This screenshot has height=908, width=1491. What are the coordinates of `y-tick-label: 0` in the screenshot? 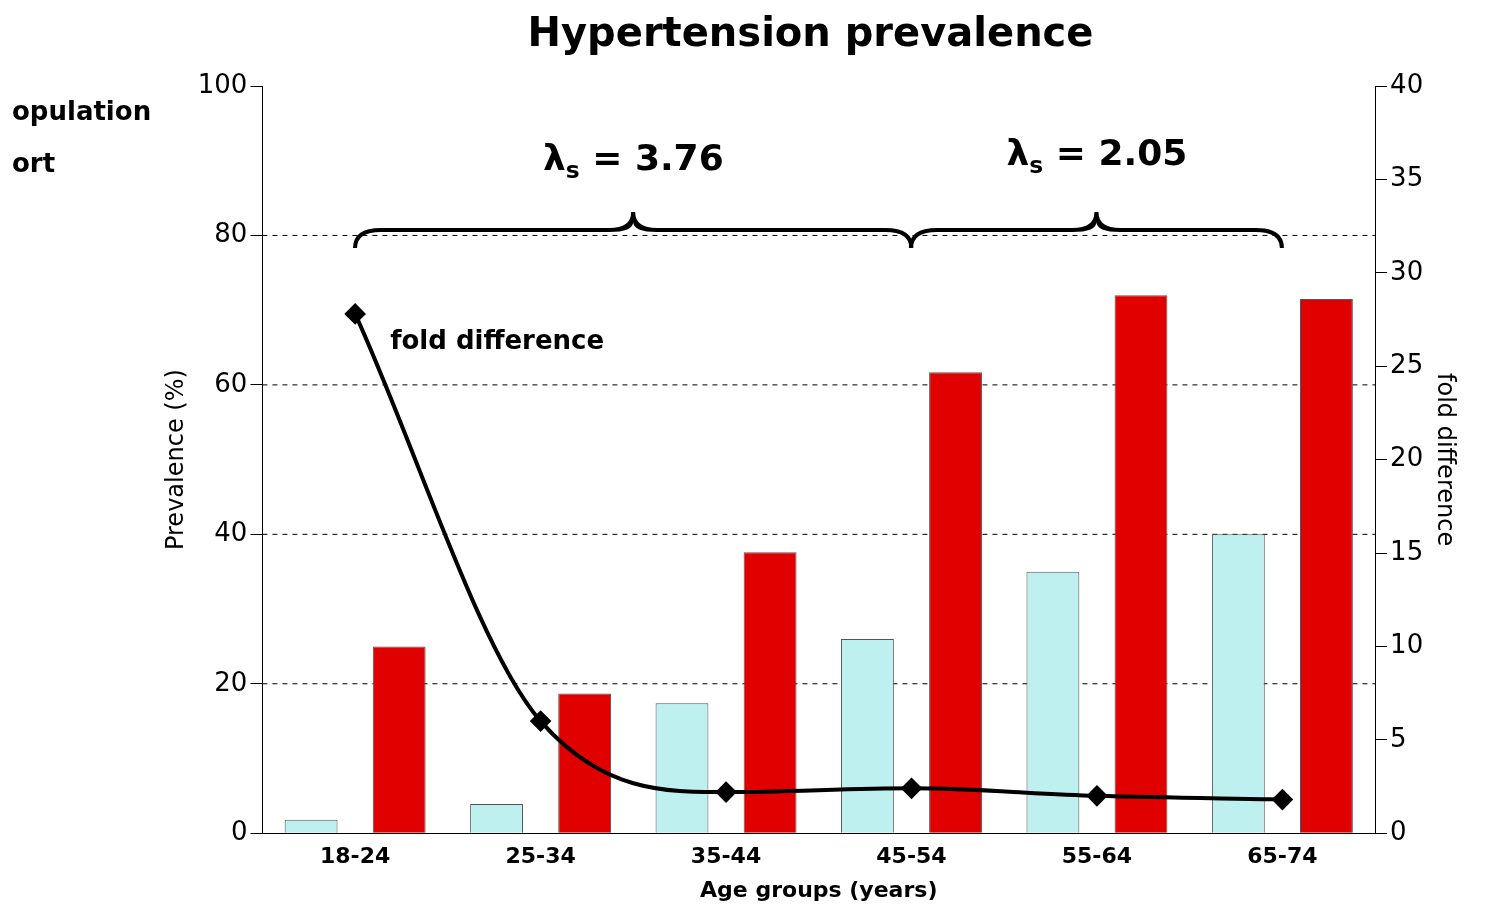 It's located at (239, 830).